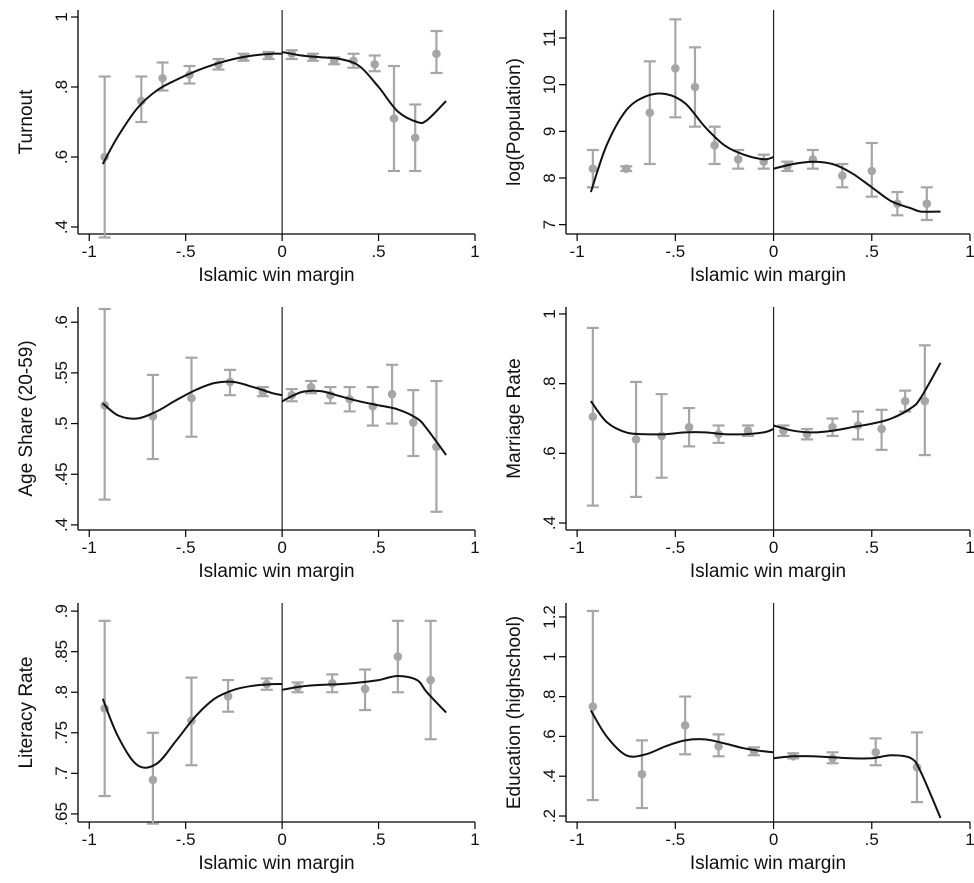 This screenshot has height=883, width=974. I want to click on y-tick-label: .5, so click(61, 423).